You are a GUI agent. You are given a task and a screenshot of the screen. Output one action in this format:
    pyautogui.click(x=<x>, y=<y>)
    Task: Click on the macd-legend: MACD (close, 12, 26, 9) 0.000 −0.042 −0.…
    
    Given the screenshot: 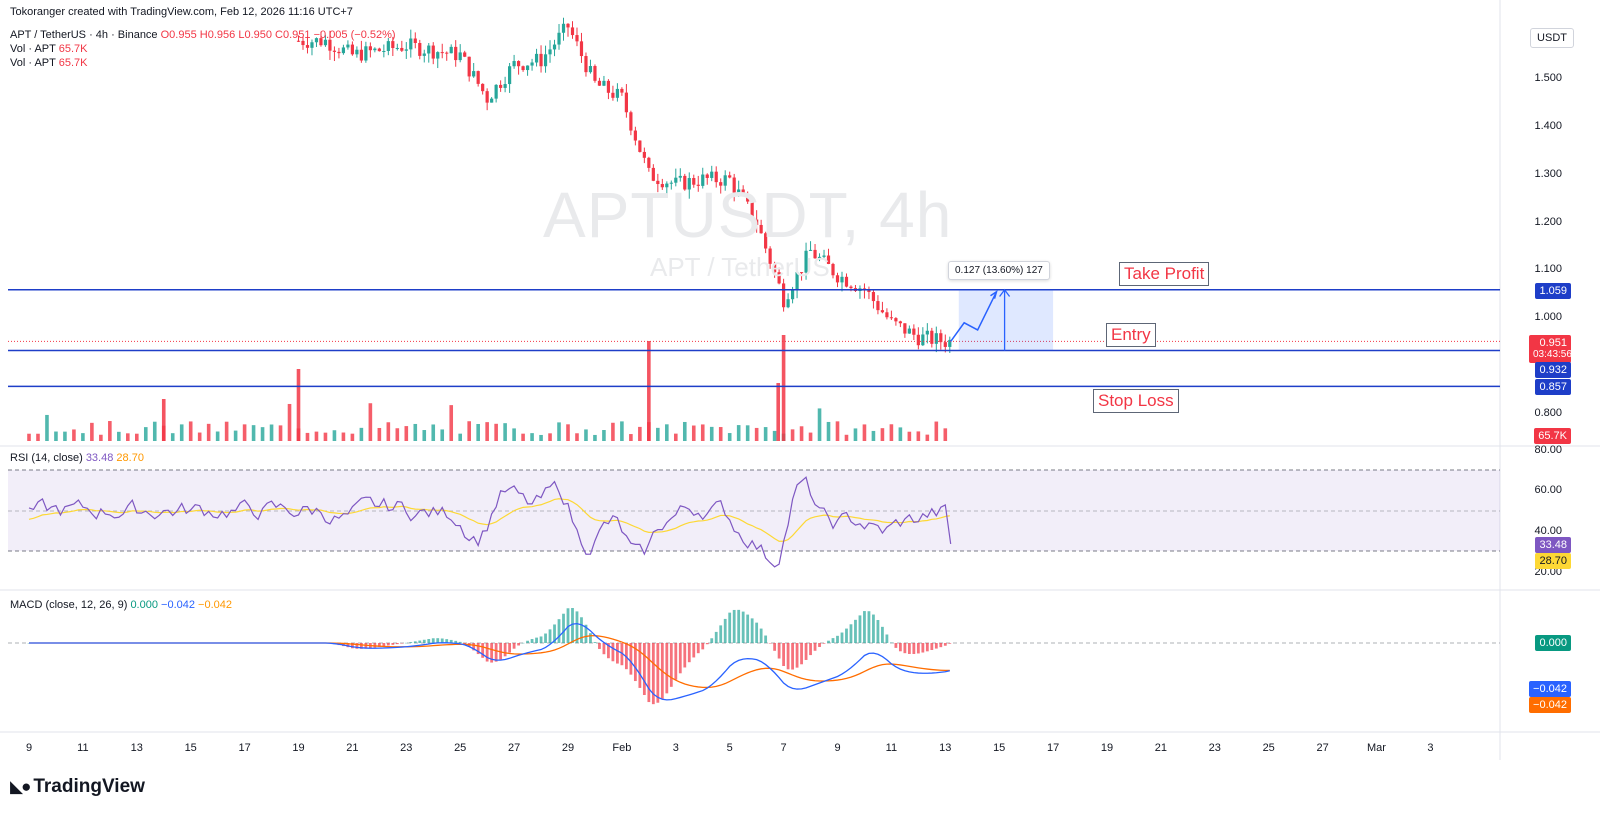 What is the action you would take?
    pyautogui.click(x=121, y=605)
    